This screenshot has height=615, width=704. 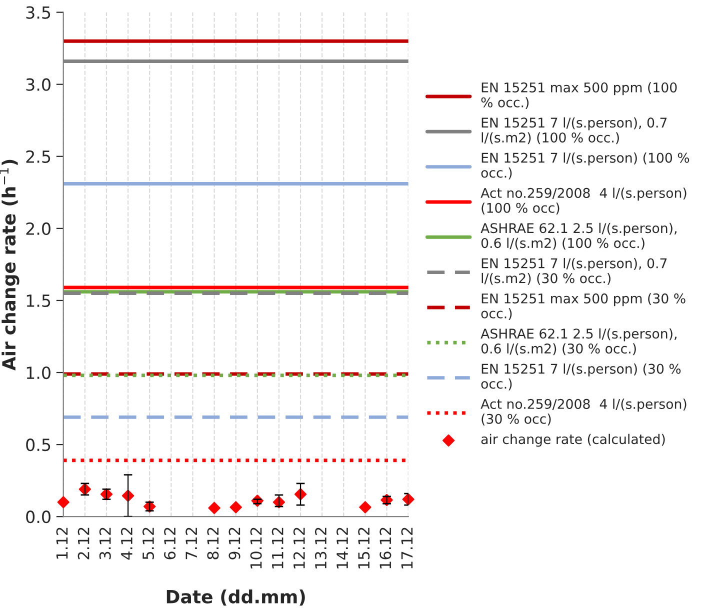 What do you see at coordinates (84, 544) in the screenshot?
I see `x-tick-label: 2.12` at bounding box center [84, 544].